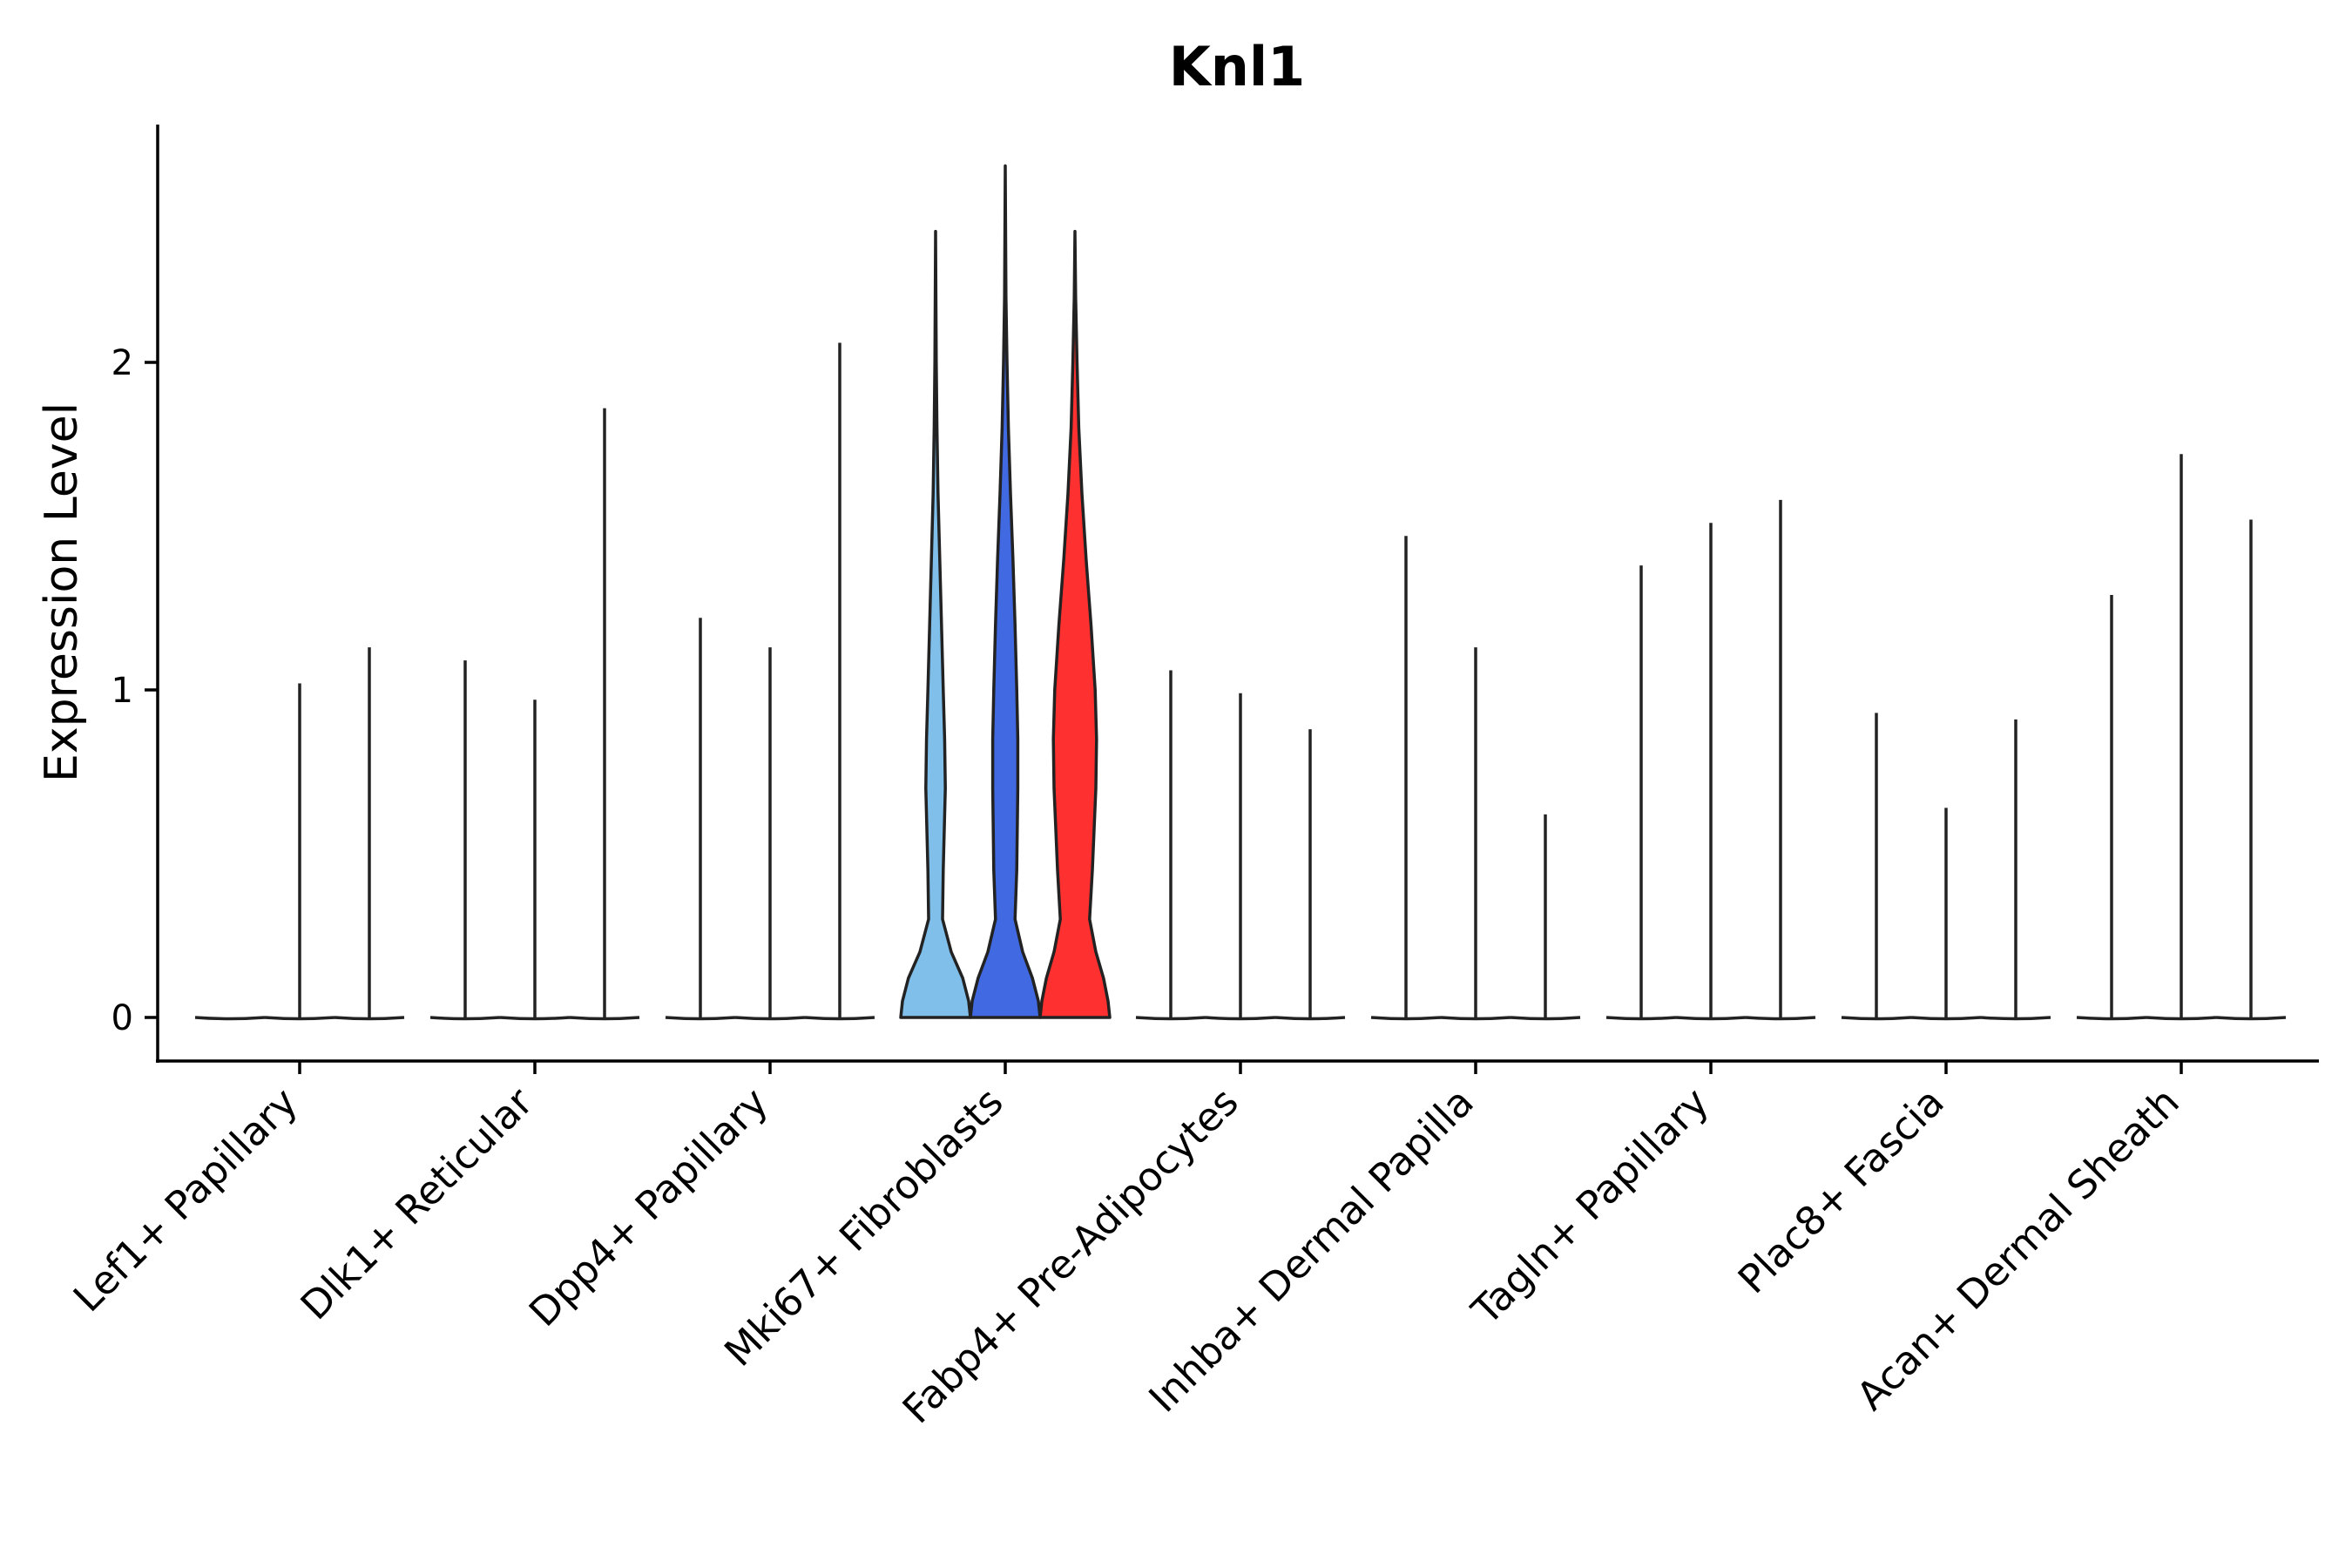 Image resolution: width=2352 pixels, height=1568 pixels. What do you see at coordinates (1237, 66) in the screenshot?
I see `chart-title: Knl1` at bounding box center [1237, 66].